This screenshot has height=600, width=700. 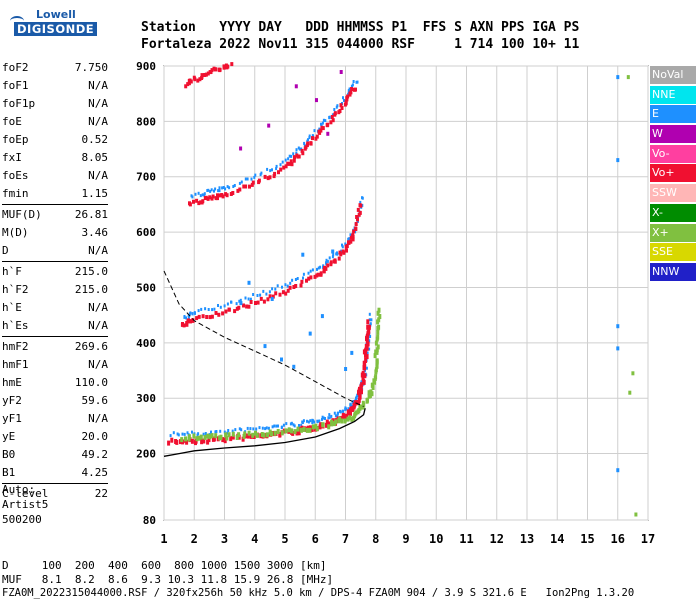 I want to click on y-tick-label: 600, so click(x=146, y=232).